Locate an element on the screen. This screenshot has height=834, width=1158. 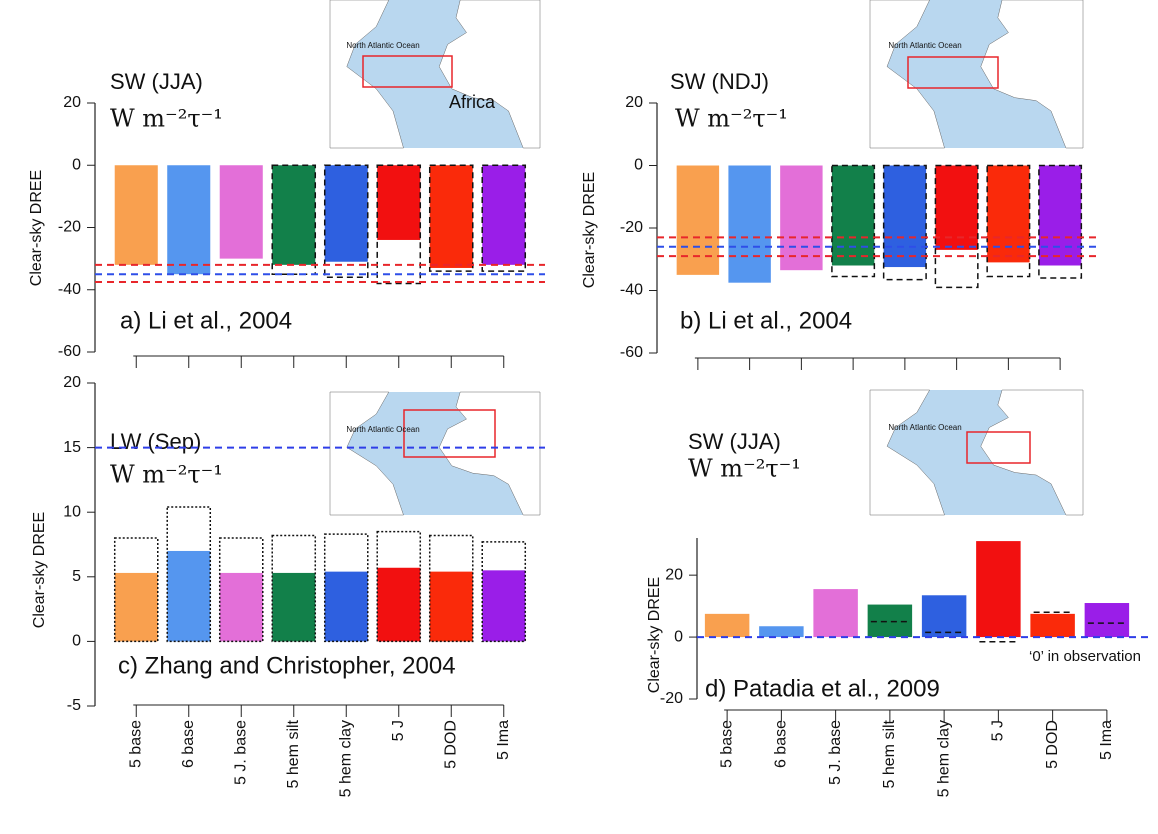
y-tick-label: -40 is located at coordinates (69, 289).